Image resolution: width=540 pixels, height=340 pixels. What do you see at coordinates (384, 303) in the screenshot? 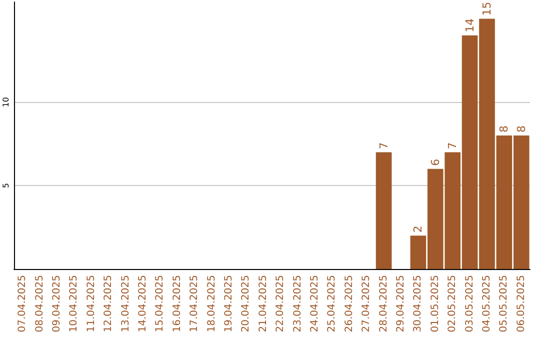
I see `x-tick-label: 28.04.2025` at bounding box center [384, 303].